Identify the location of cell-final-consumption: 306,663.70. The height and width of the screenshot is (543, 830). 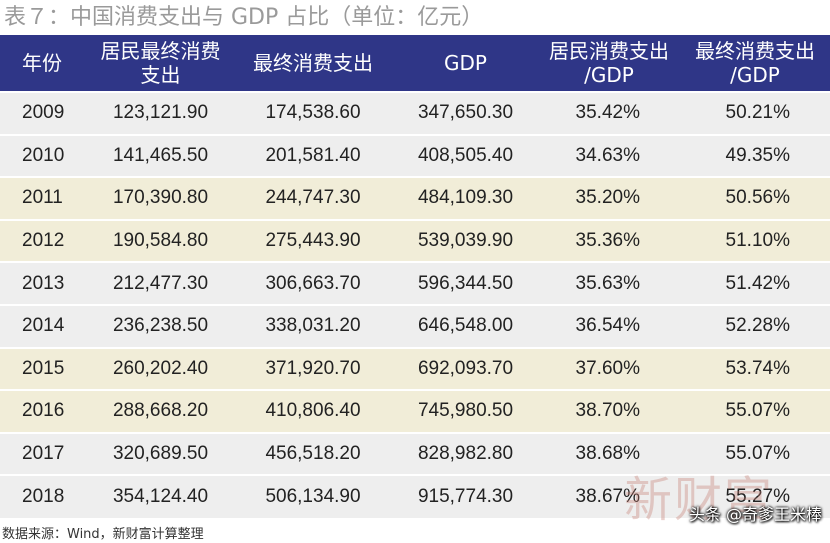
(313, 283).